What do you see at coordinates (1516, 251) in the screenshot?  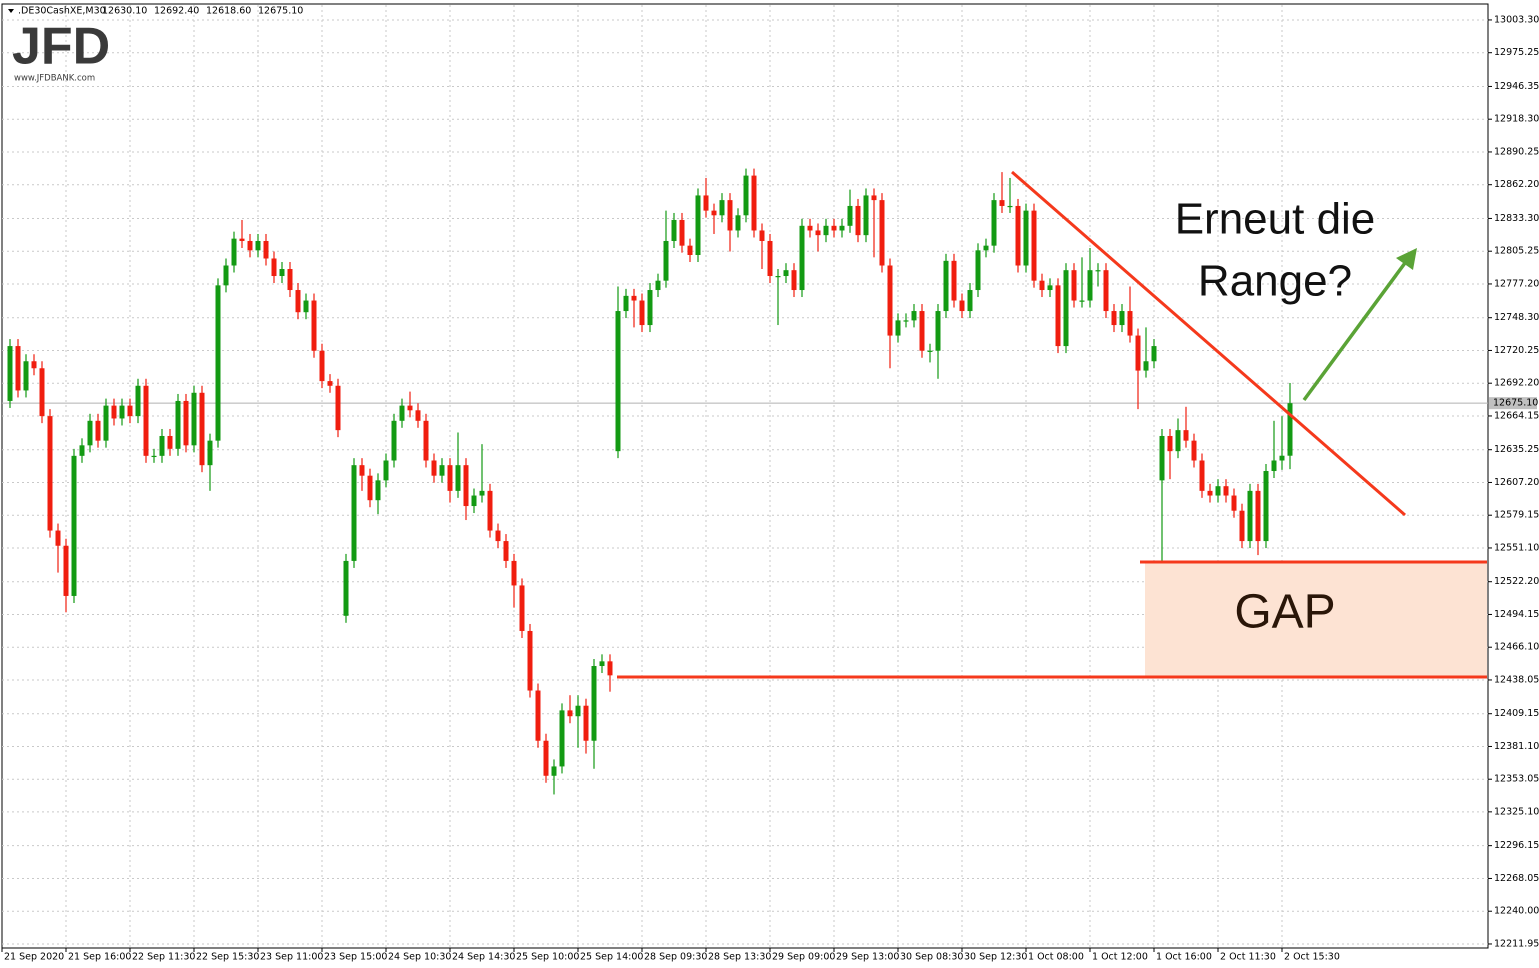 I see `y-tick-label: 12805.25` at bounding box center [1516, 251].